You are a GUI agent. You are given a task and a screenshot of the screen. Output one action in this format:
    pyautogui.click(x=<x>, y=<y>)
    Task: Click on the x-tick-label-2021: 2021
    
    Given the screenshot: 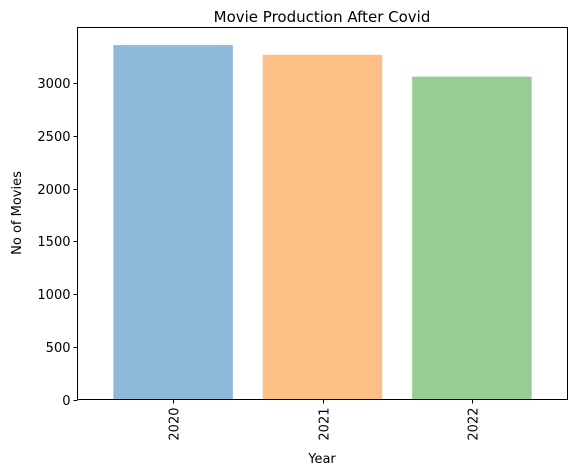 What is the action you would take?
    pyautogui.click(x=325, y=424)
    